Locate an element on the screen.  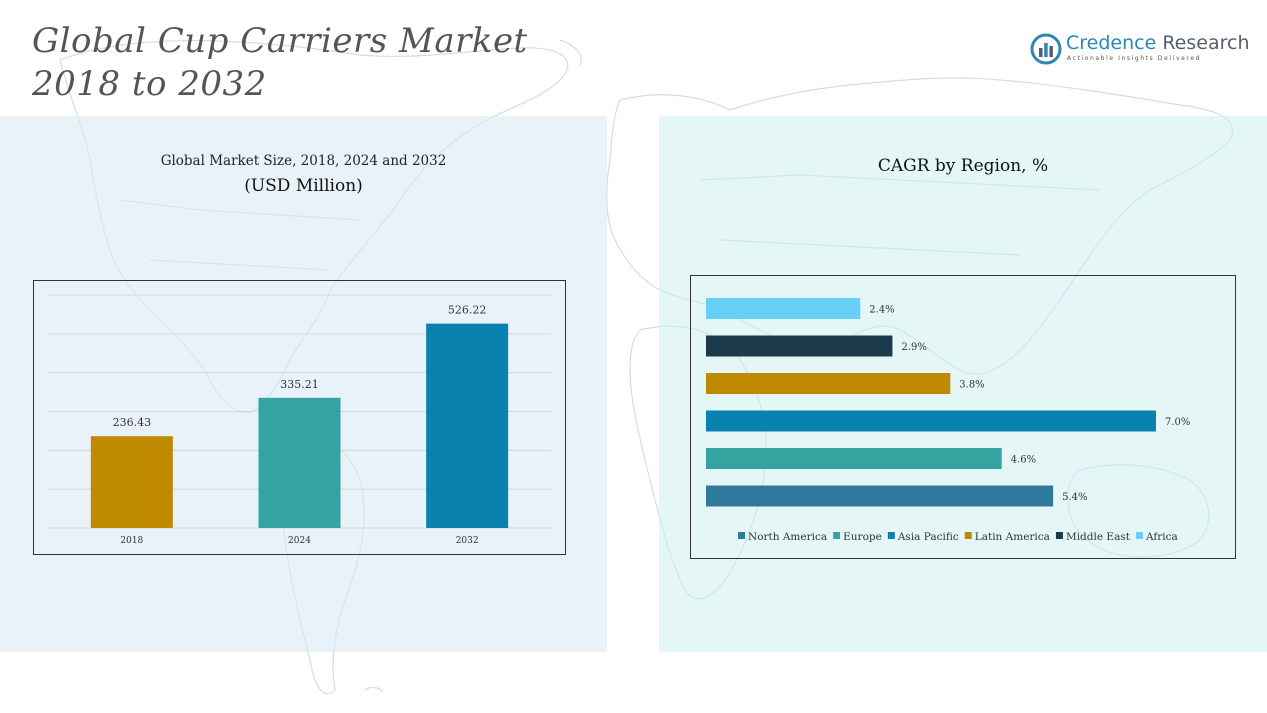
bar-value-label: 236.43 is located at coordinates (132, 422).